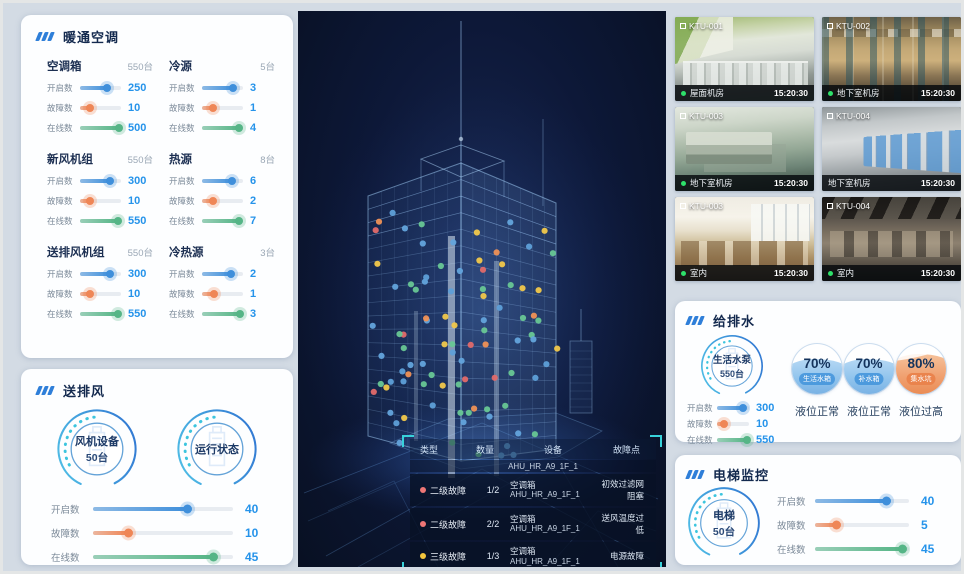  I want to click on camera-tile: KTU-003 室内 15:20:30, so click(744, 239).